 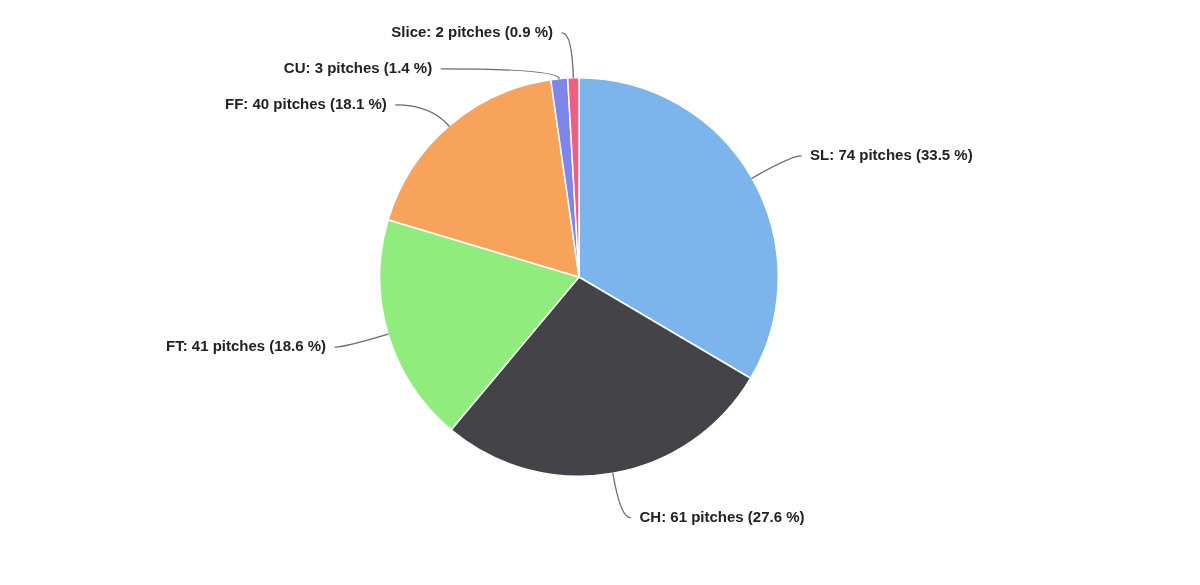 I want to click on slice-label: SL: 74 pitches (33.5 %), so click(x=891, y=155).